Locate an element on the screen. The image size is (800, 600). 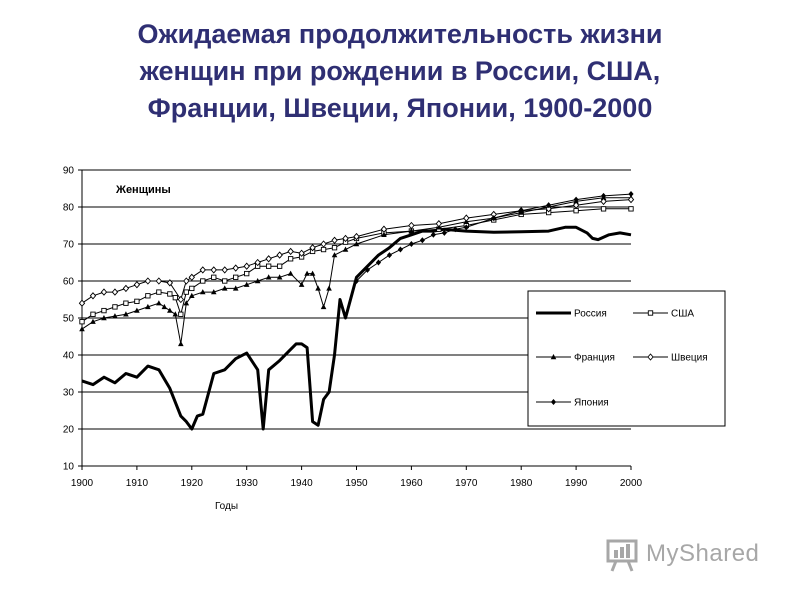
legend-label-3: Франция is located at coordinates (594, 358).